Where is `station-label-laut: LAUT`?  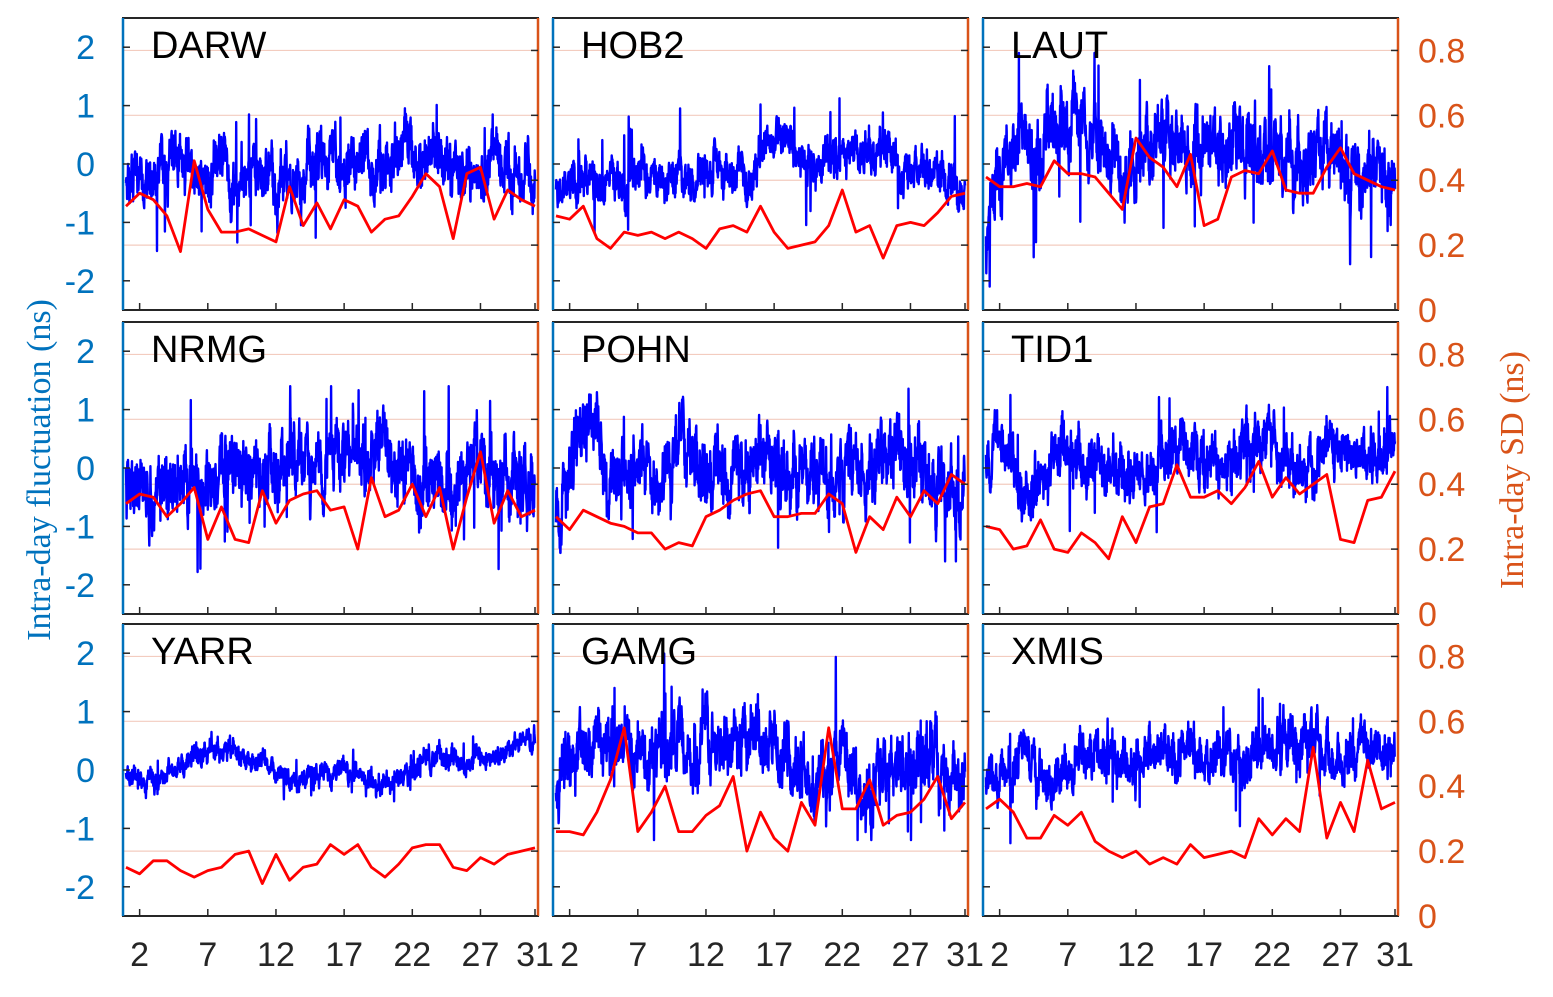 station-label-laut: LAUT is located at coordinates (1059, 46).